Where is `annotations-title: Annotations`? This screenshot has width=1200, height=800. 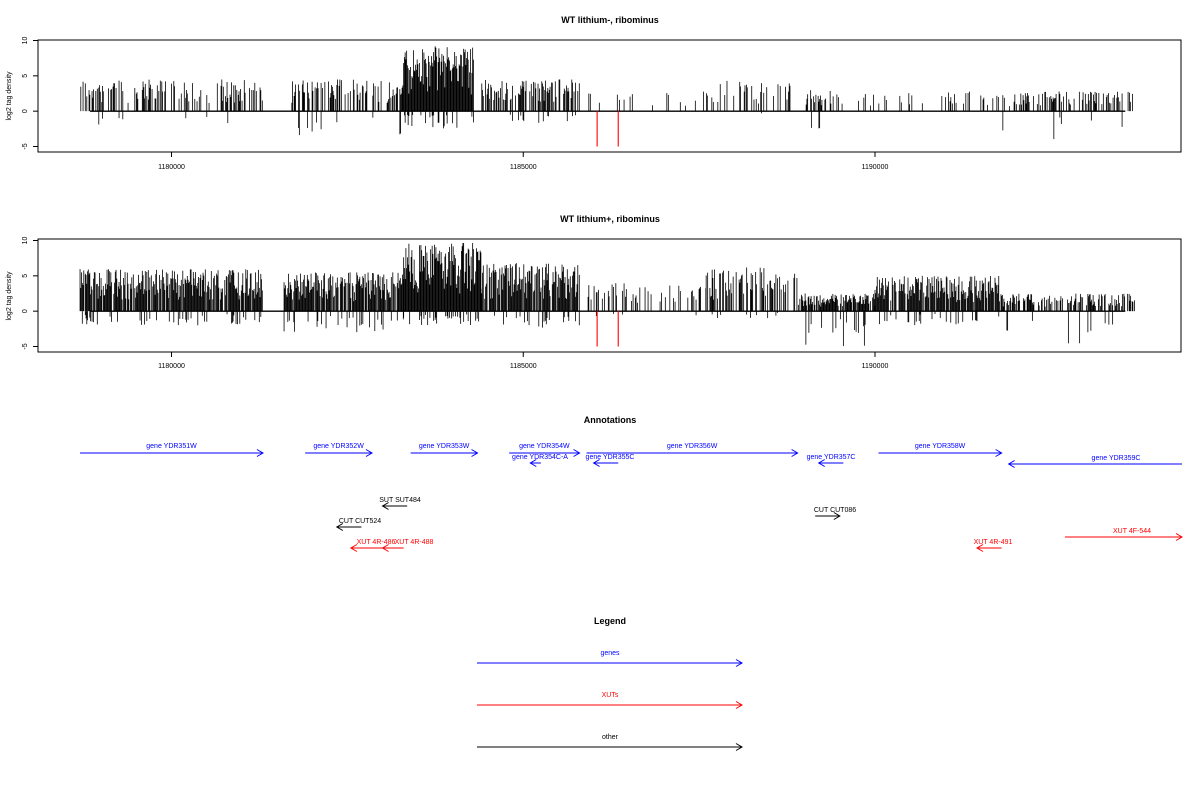 annotations-title: Annotations is located at coordinates (610, 420).